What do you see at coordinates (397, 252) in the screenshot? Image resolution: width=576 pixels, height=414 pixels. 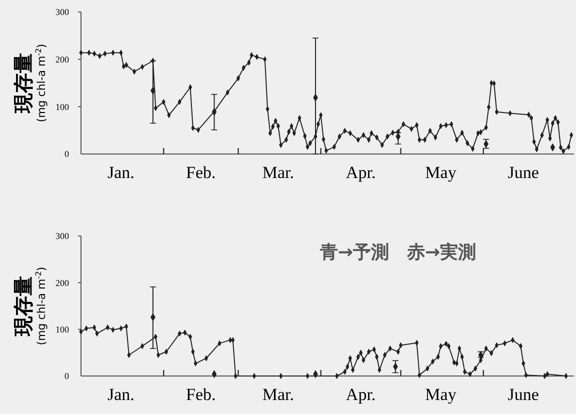 I see `annotation: 青→予測 赤→実測` at bounding box center [397, 252].